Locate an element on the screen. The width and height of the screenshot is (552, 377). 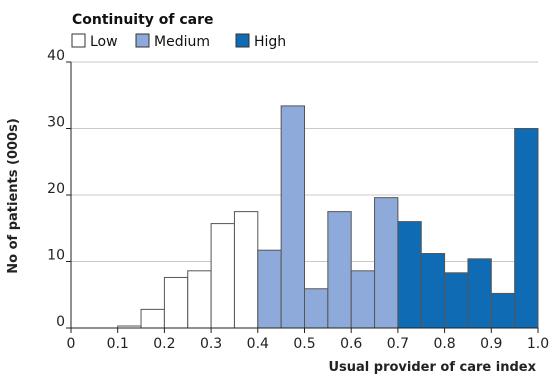
legend: Continuity of care Low Medium High is located at coordinates (178, 31).